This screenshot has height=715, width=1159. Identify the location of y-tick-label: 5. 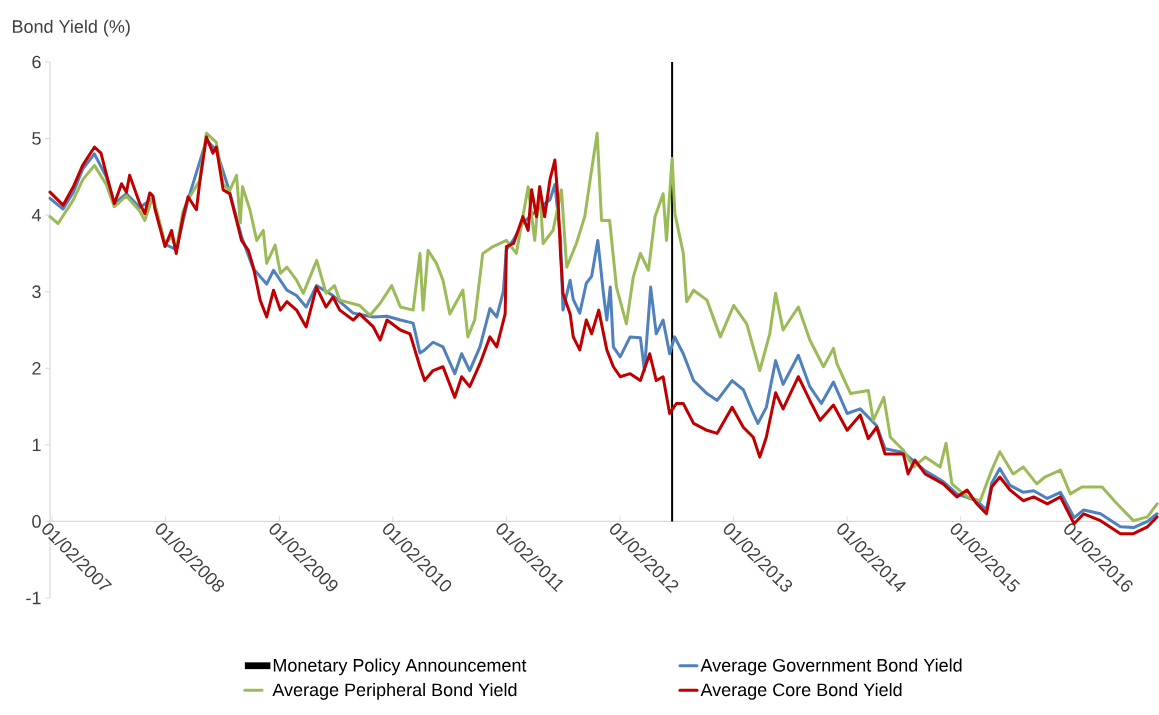
(36, 138).